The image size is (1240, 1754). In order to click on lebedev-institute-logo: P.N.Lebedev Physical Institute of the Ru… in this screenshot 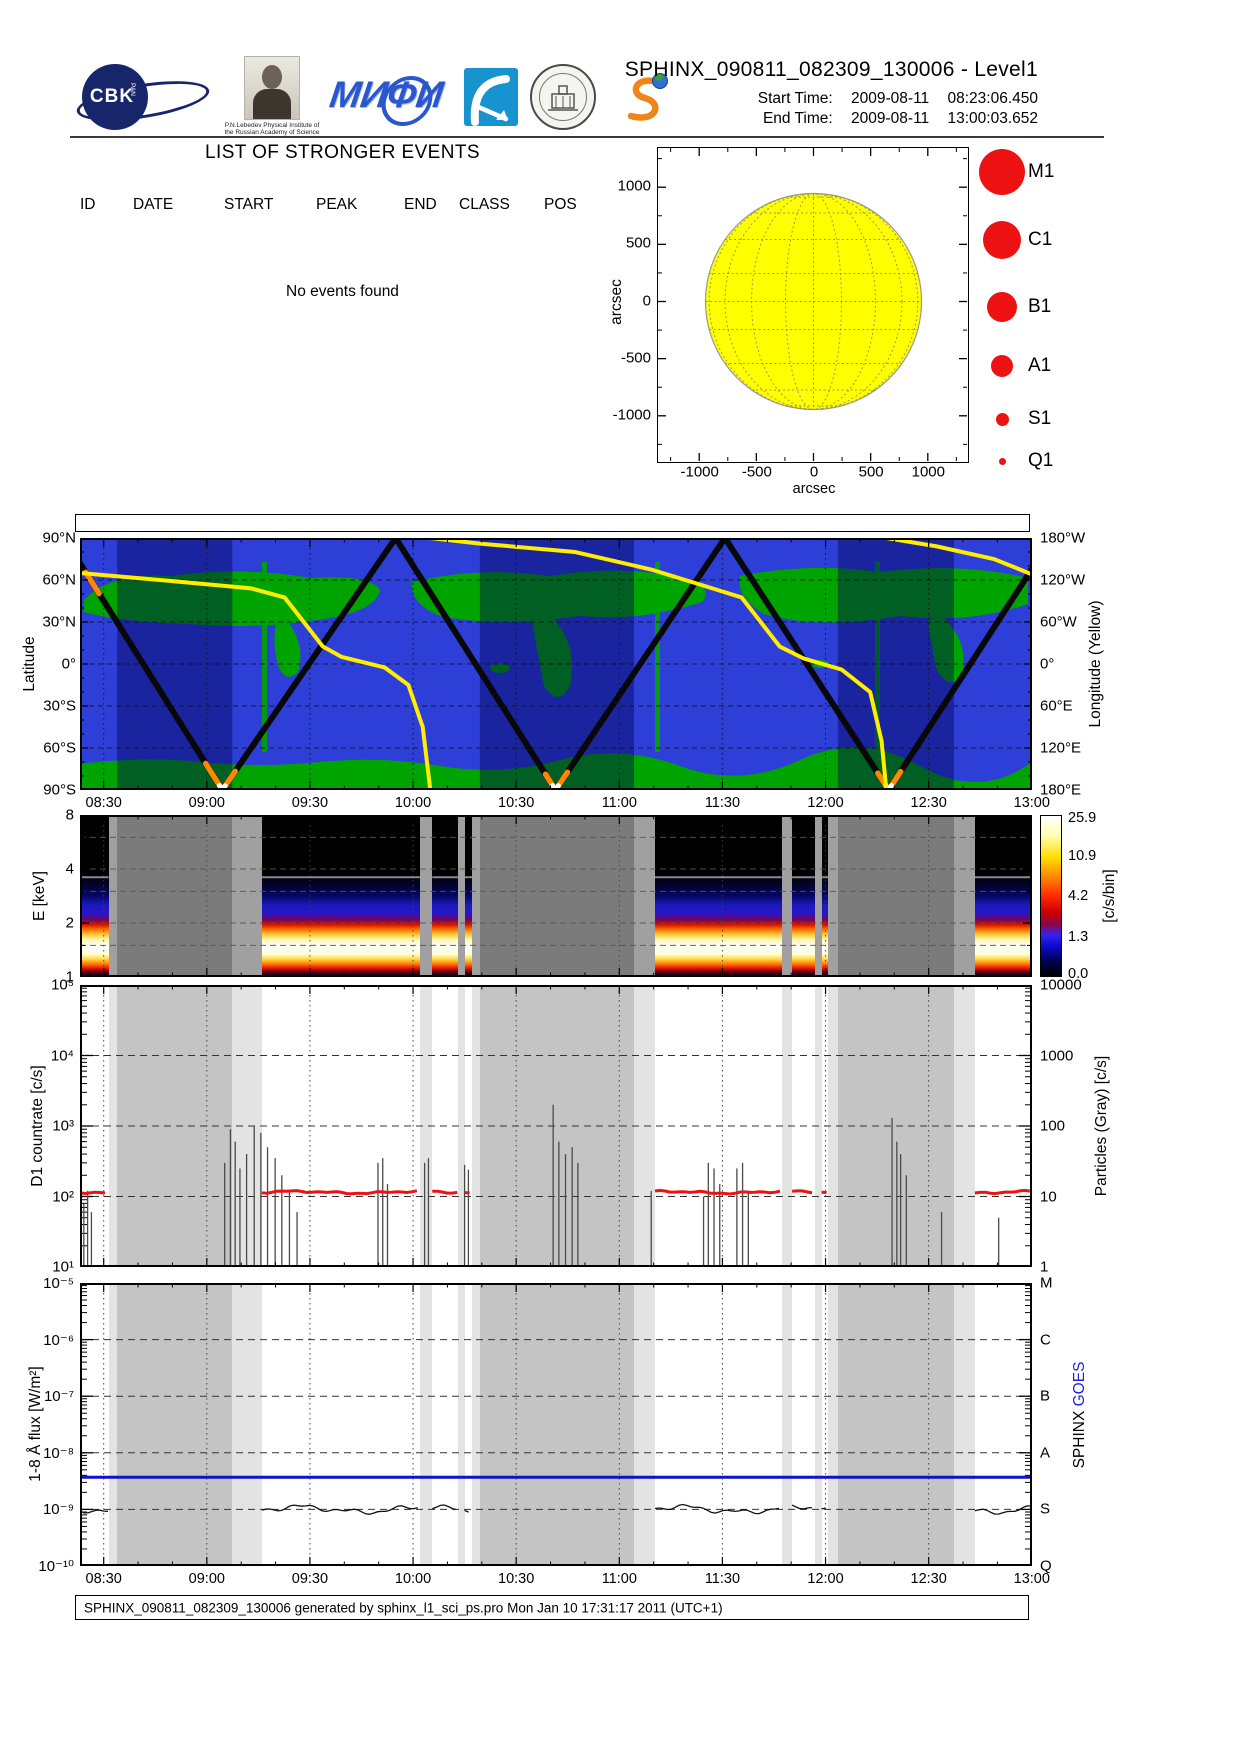, I will do `click(272, 96)`.